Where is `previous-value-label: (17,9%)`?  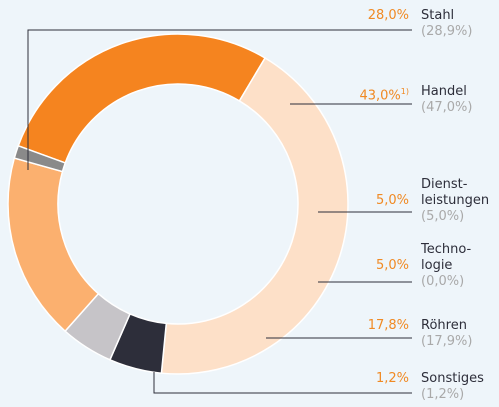
previous-value-label: (17,9%) is located at coordinates (447, 341).